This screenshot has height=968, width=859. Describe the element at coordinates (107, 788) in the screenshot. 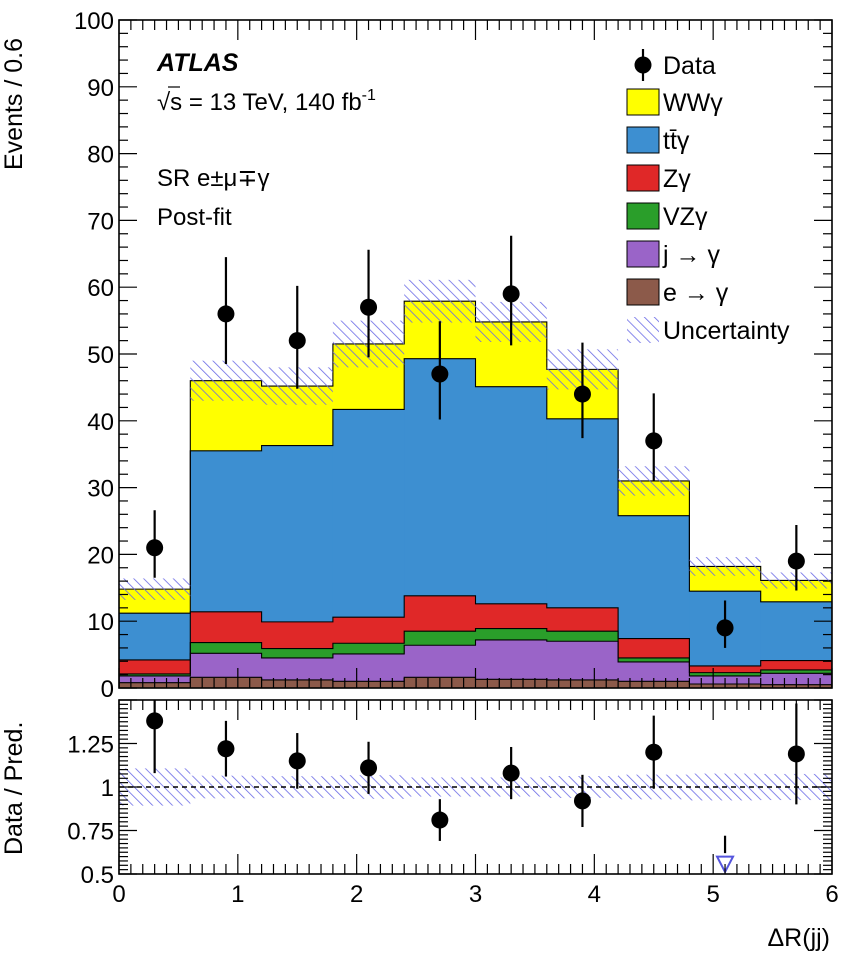

I see `ratio-ytick-label-1: 1` at that location.